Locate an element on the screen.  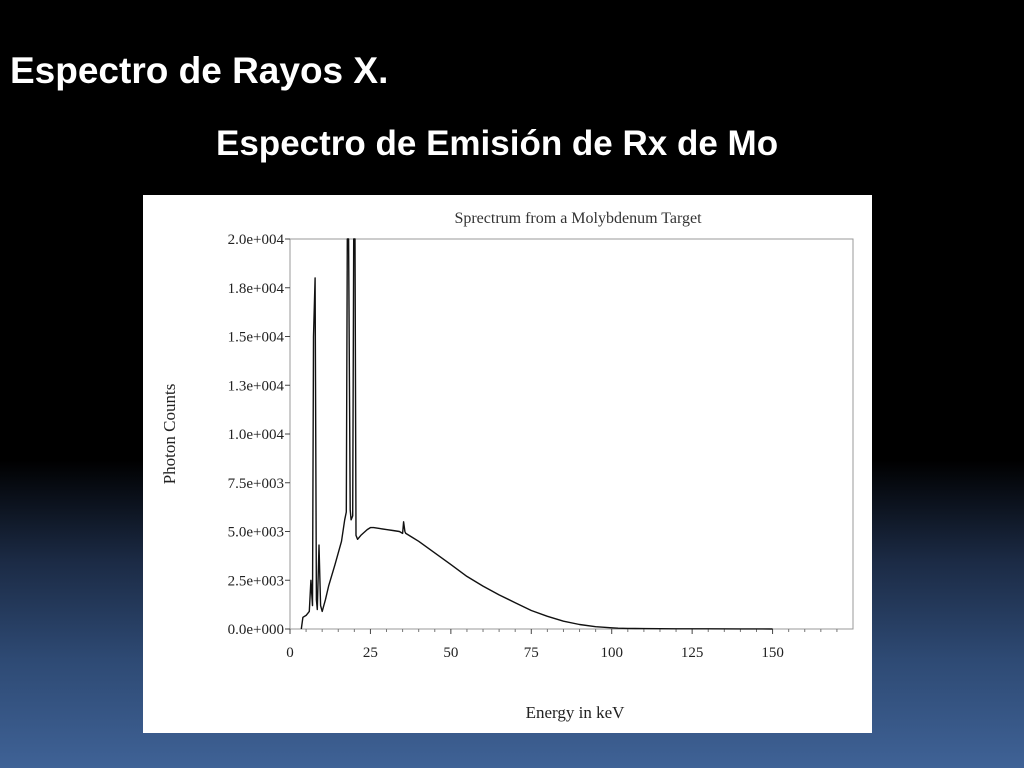
y-tick-label: 0.0e+000 is located at coordinates (256, 630).